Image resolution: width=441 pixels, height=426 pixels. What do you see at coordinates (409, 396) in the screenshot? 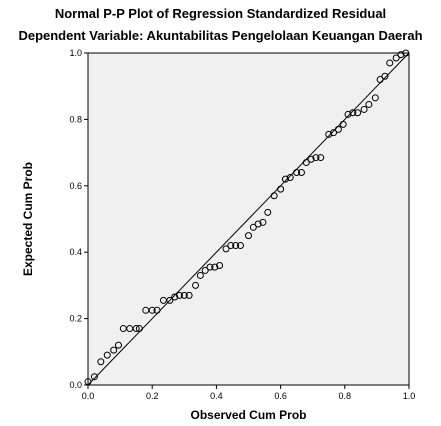
I see `x-tick-label: 1.0` at bounding box center [409, 396].